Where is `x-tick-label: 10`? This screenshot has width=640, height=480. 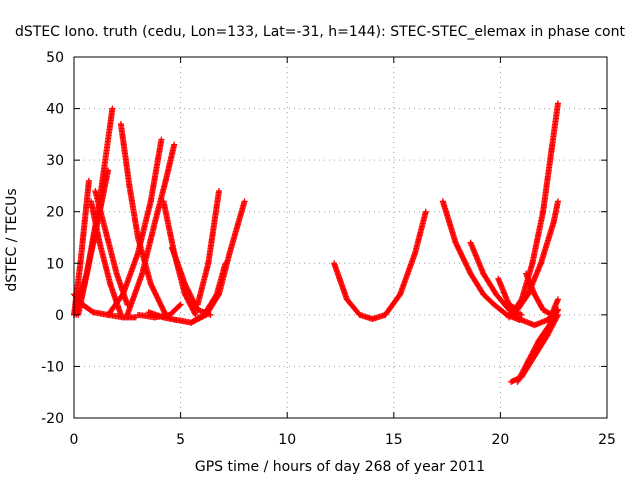
x-tick-label: 10 is located at coordinates (287, 440).